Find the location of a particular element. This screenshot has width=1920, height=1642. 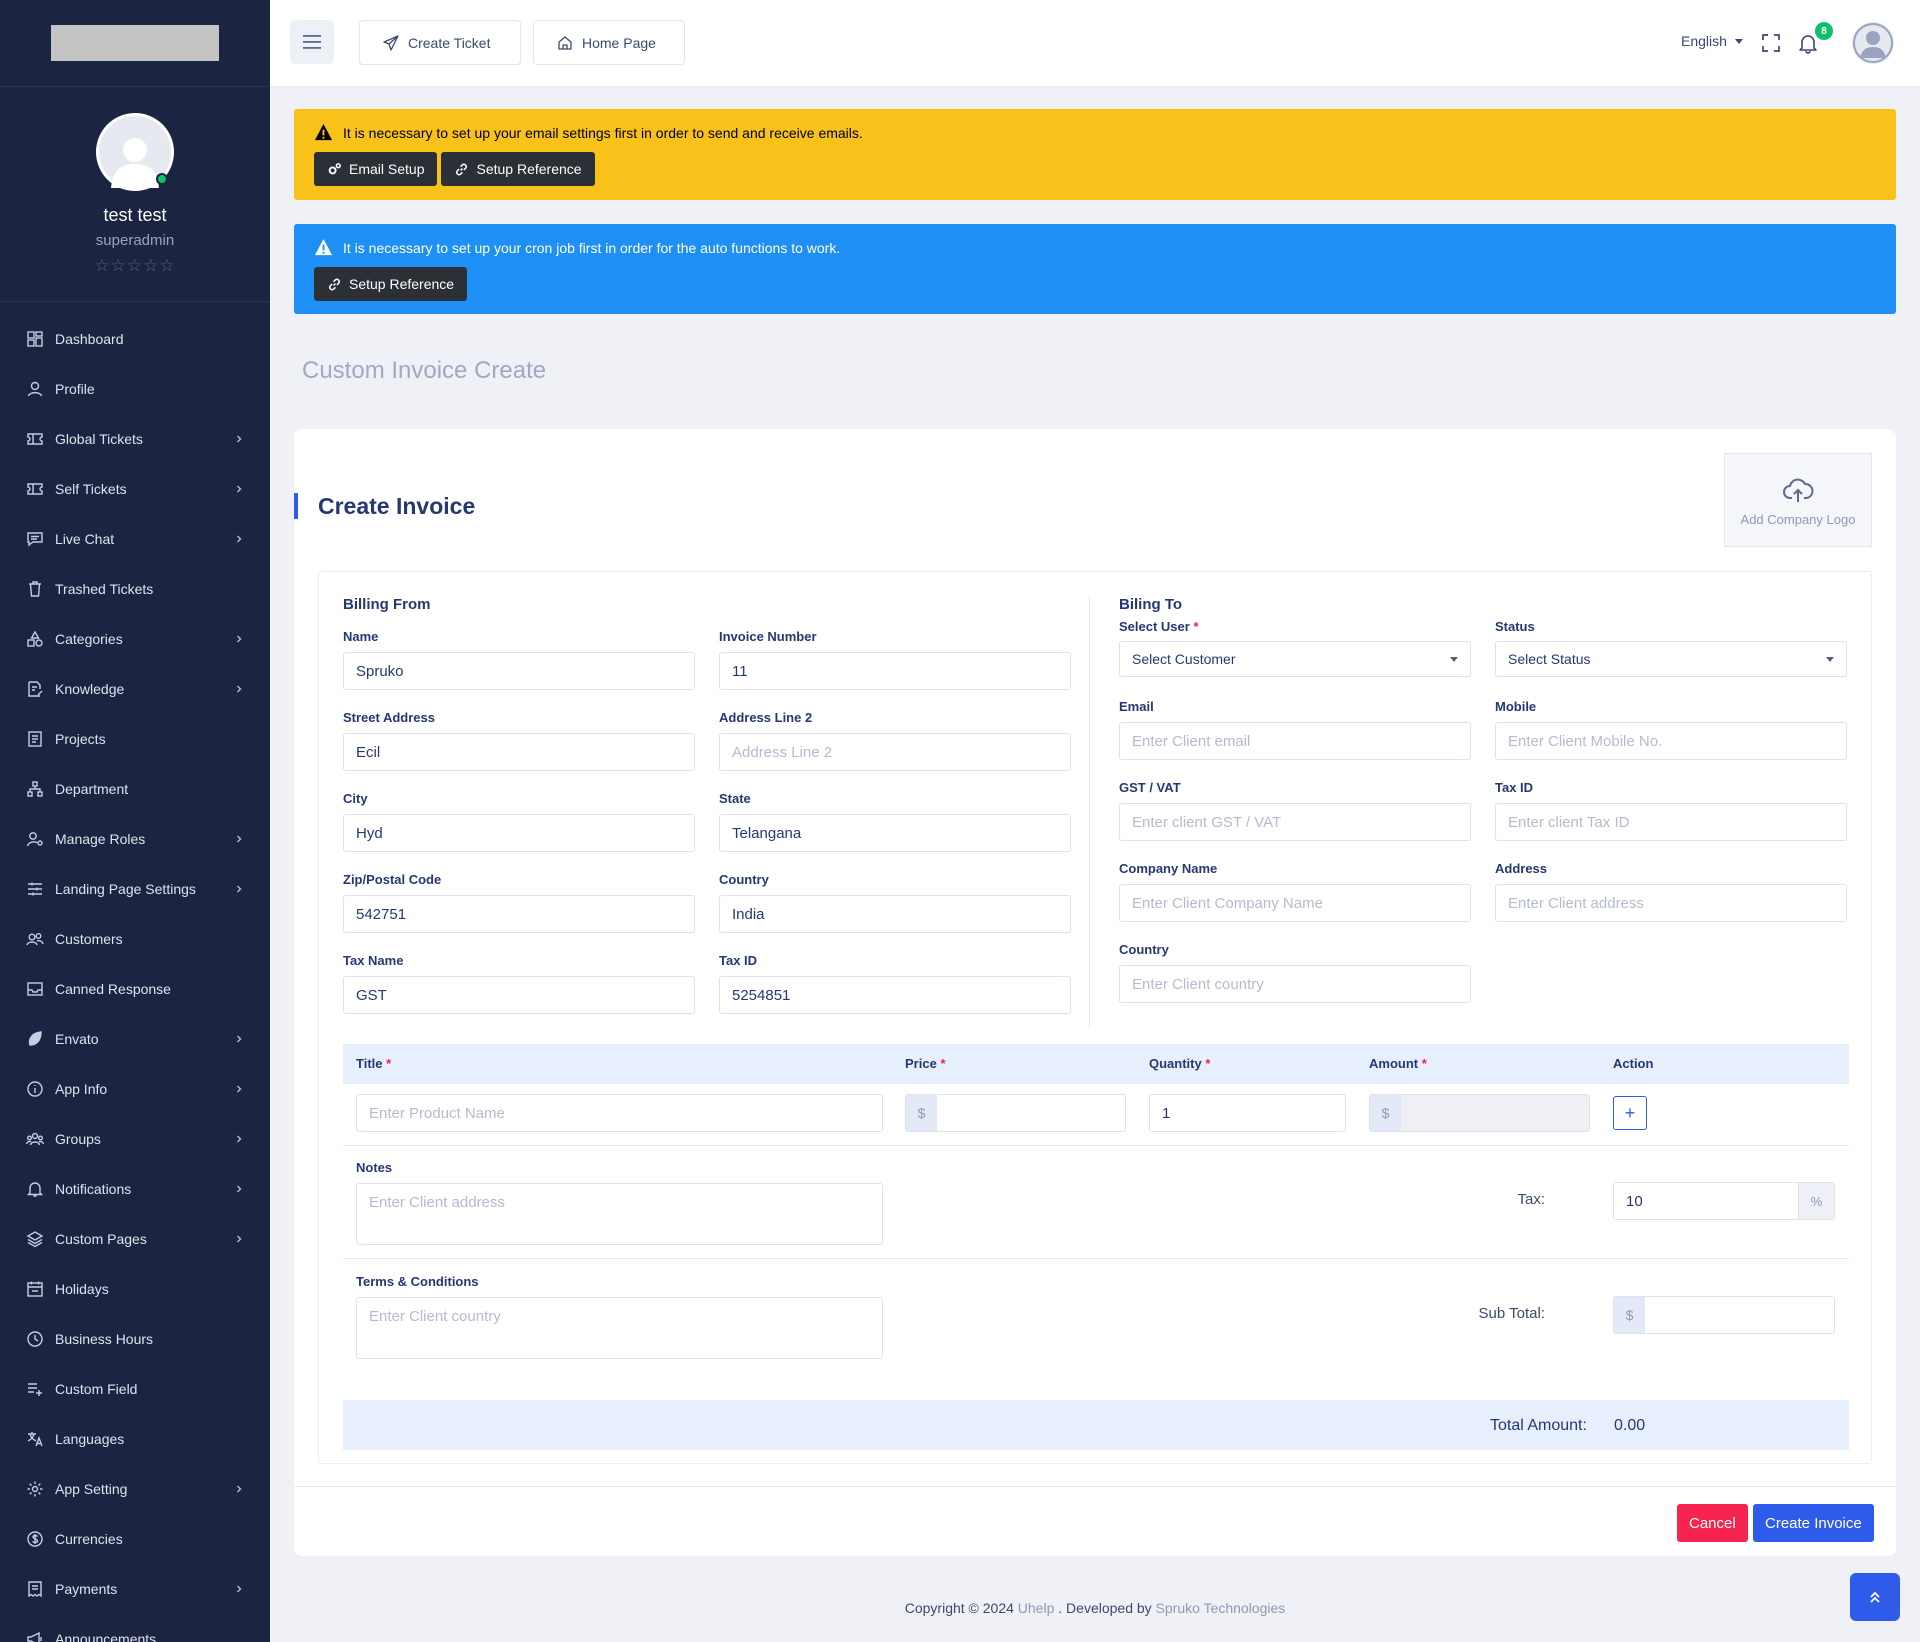

terms-textarea: Enter Client country is located at coordinates (619, 1328).